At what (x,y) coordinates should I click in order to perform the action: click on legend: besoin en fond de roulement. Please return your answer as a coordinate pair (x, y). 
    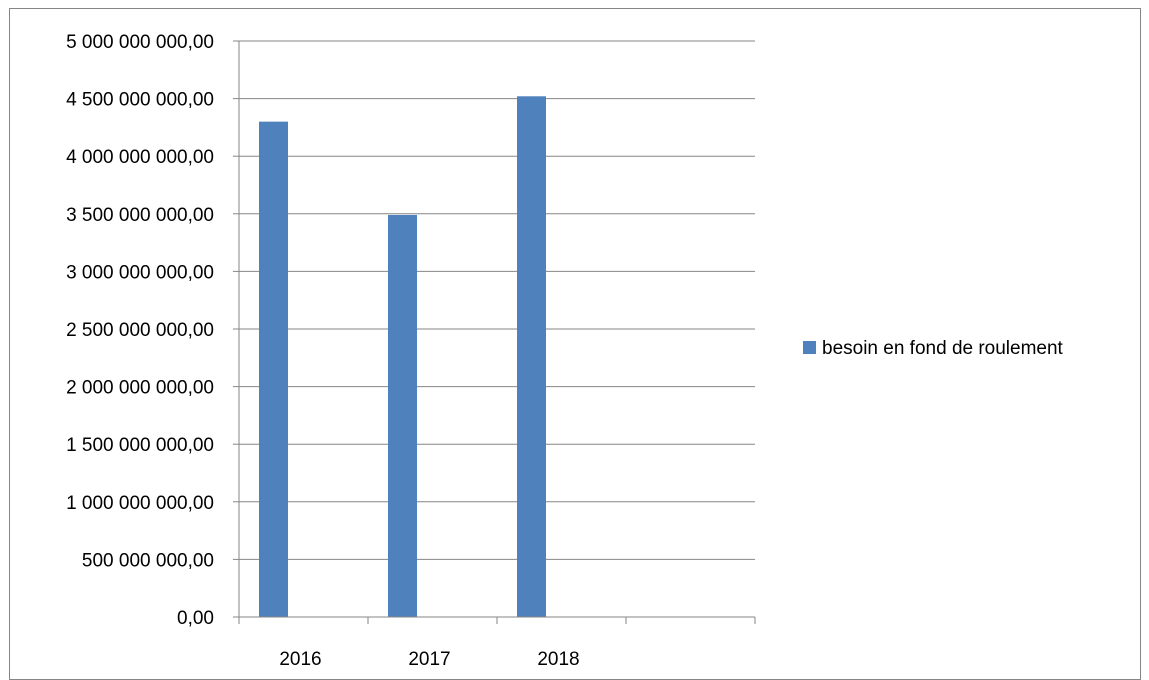
    Looking at the image, I should click on (933, 348).